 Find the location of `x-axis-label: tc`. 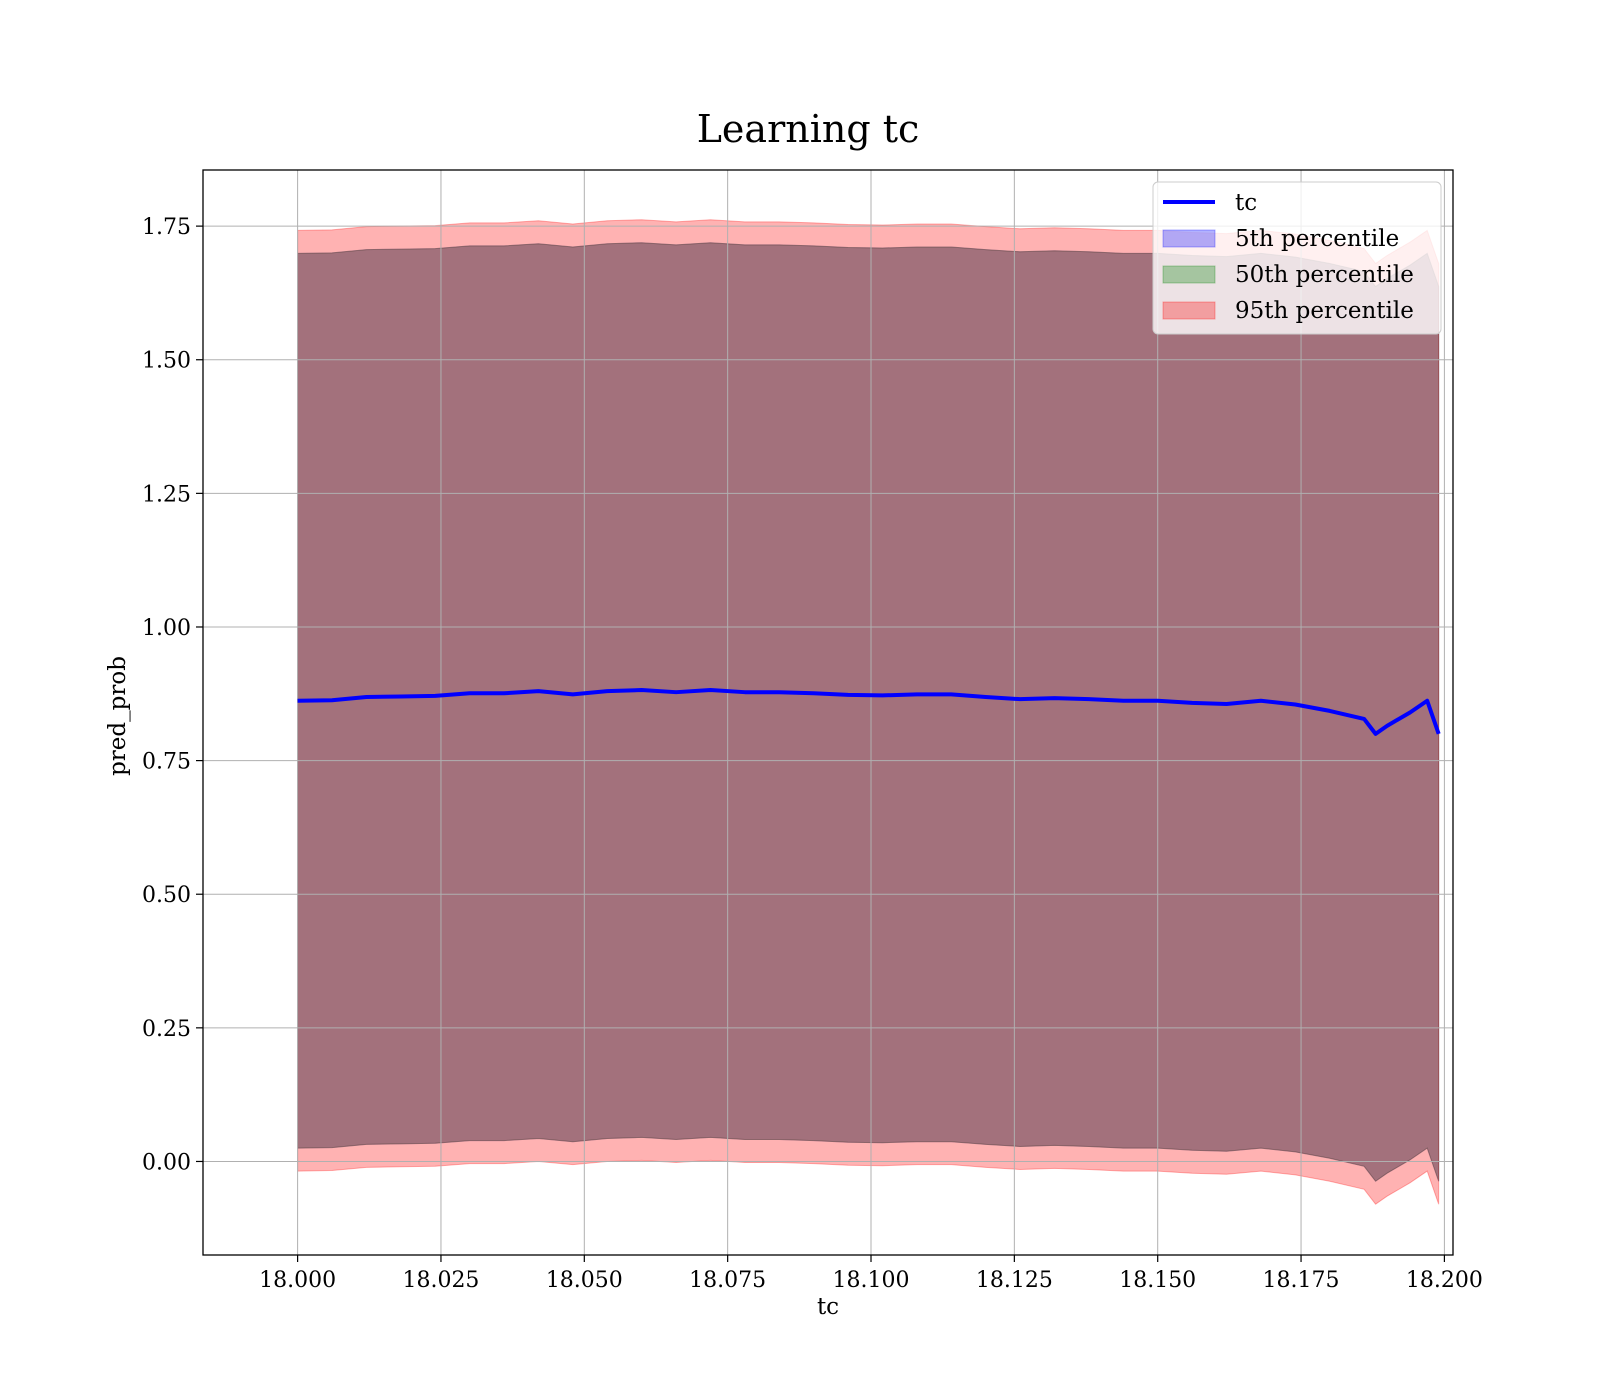

x-axis-label: tc is located at coordinates (828, 1307).